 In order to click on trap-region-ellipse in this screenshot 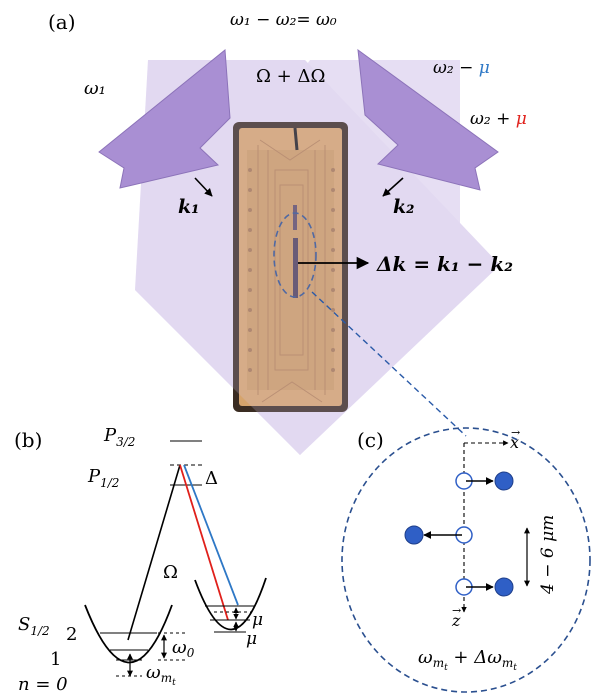, I will do `click(295, 255)`.